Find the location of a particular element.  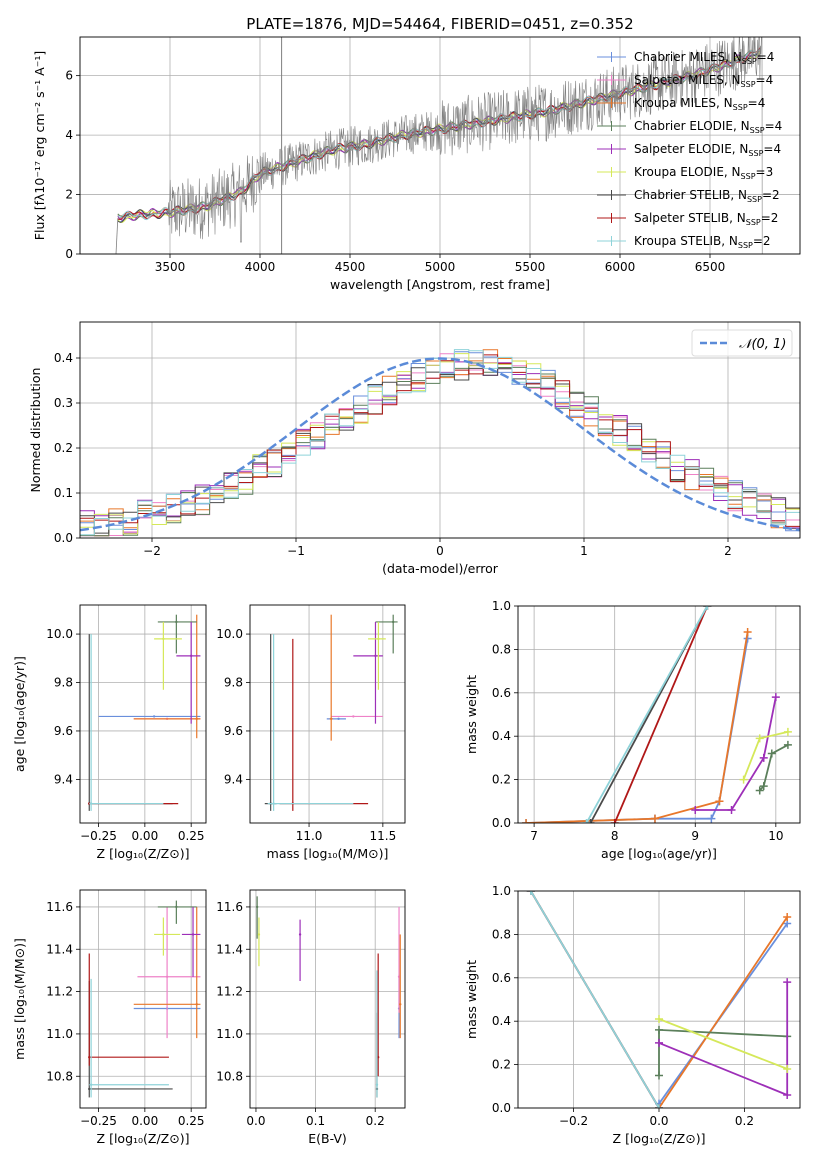

x-tick-label: 6500 is located at coordinates (710, 267).